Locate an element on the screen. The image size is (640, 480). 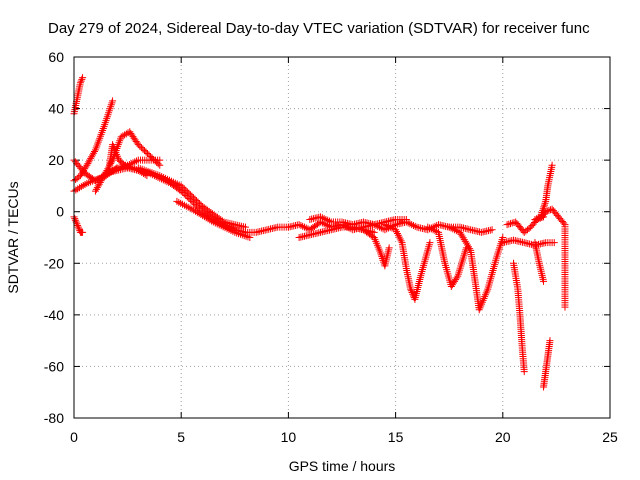
x-tick-label: 20 is located at coordinates (503, 437).